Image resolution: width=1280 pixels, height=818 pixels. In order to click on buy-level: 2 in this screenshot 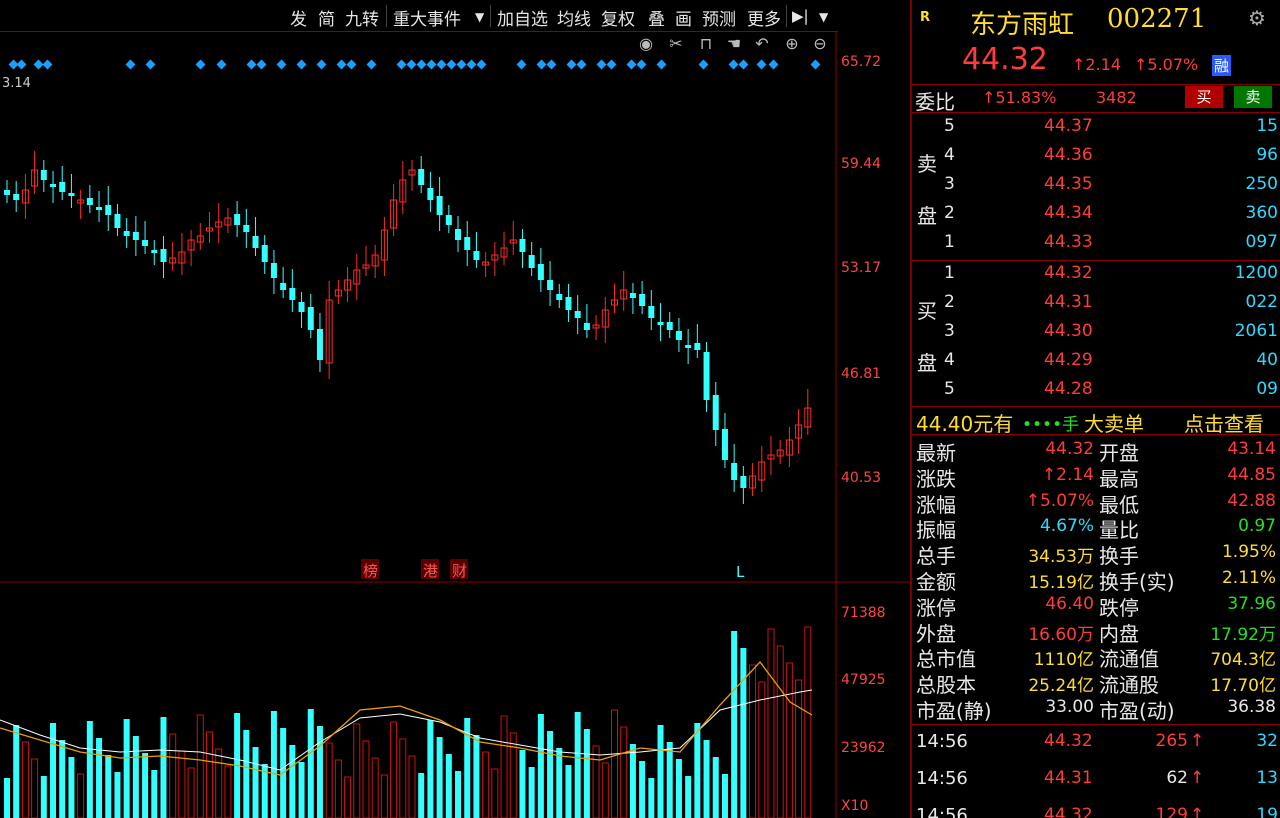, I will do `click(949, 302)`.